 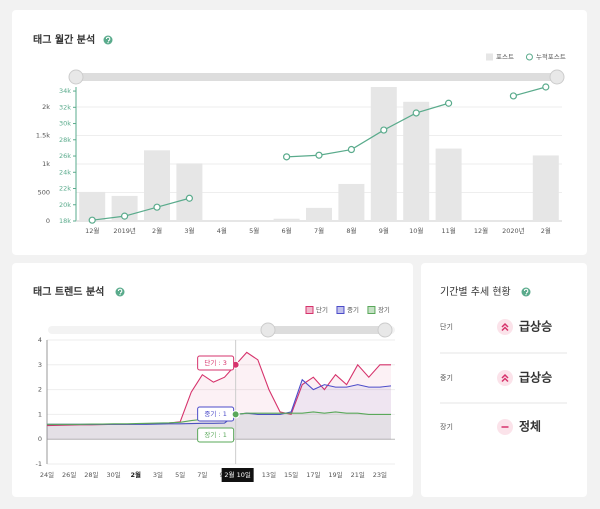 I want to click on y2-tick-label: 28k, so click(x=65, y=140).